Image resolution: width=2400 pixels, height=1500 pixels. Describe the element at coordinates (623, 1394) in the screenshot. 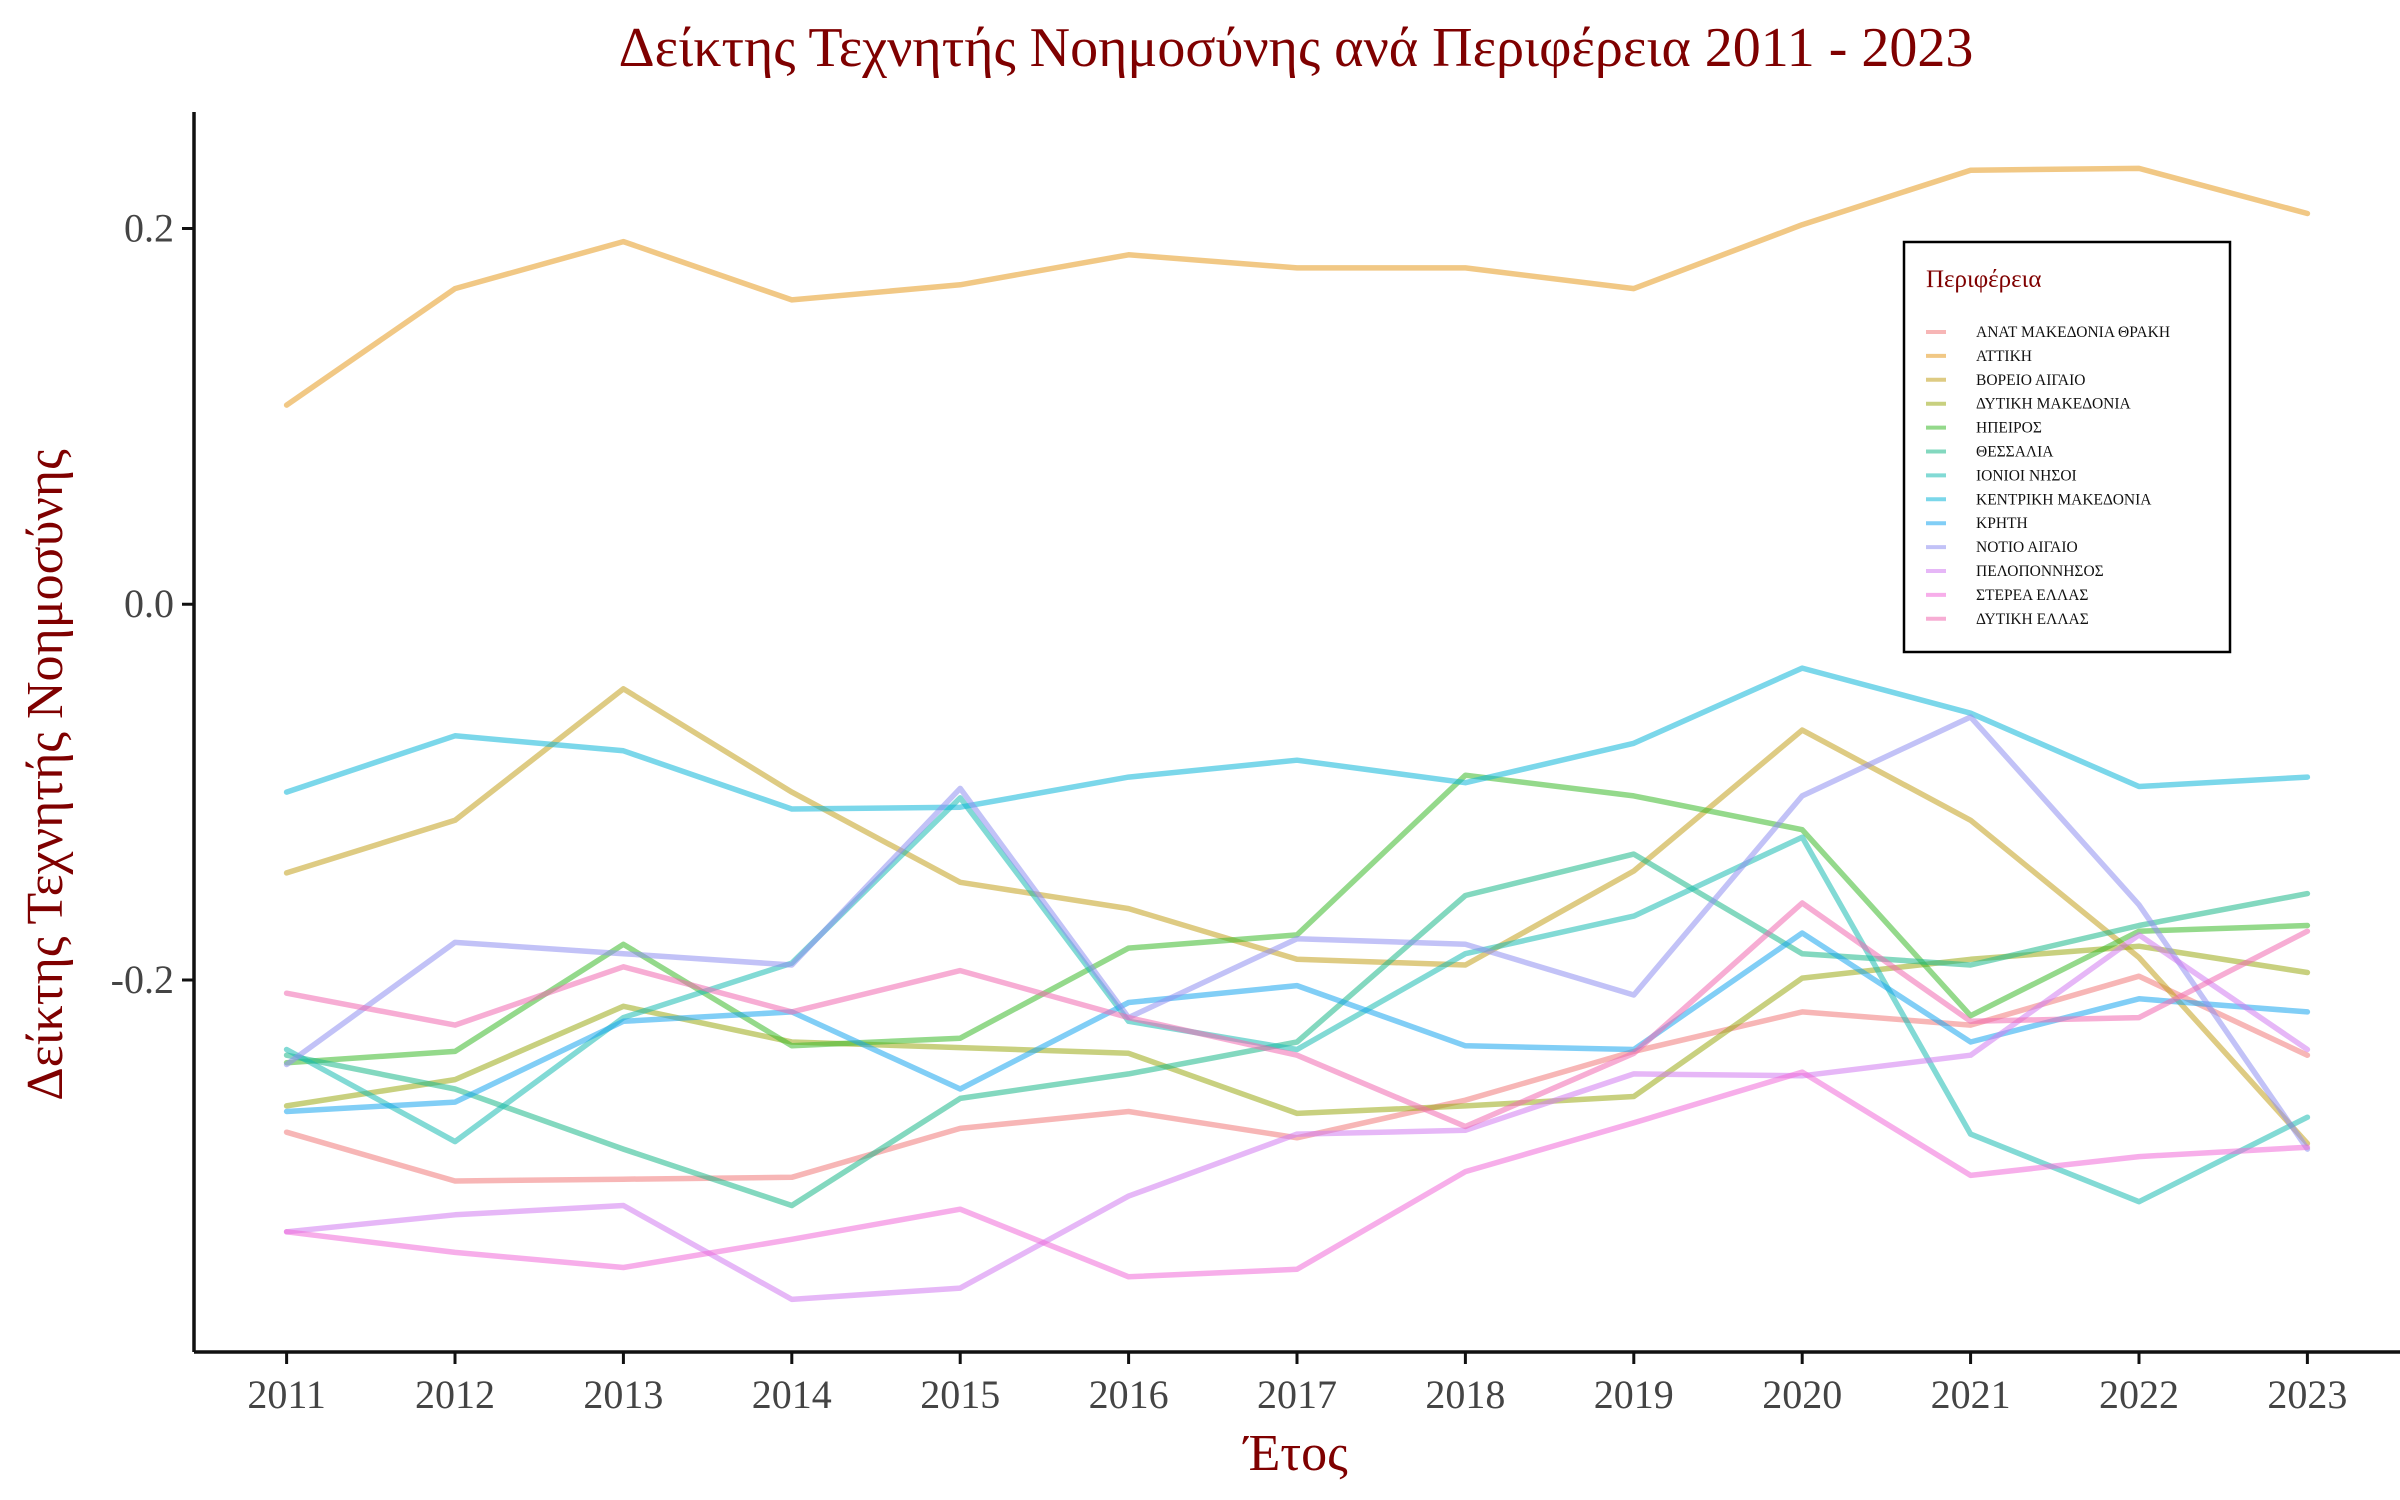

I see `x-tick-label: 2013` at that location.